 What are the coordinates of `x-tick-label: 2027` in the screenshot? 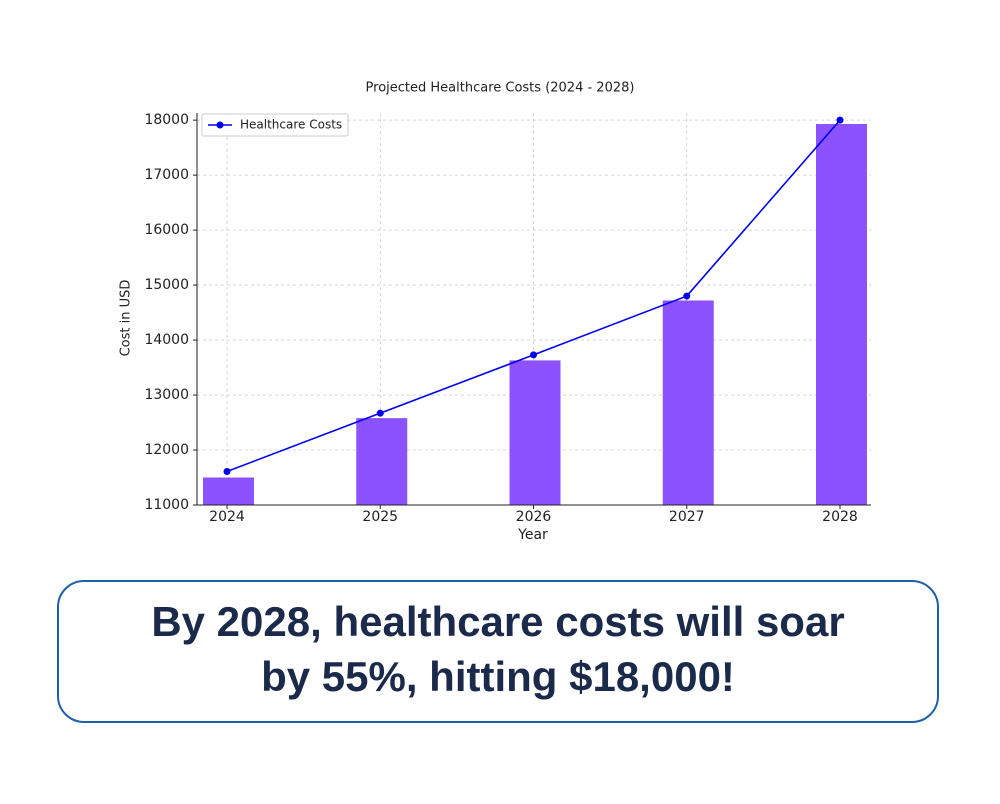 It's located at (687, 517).